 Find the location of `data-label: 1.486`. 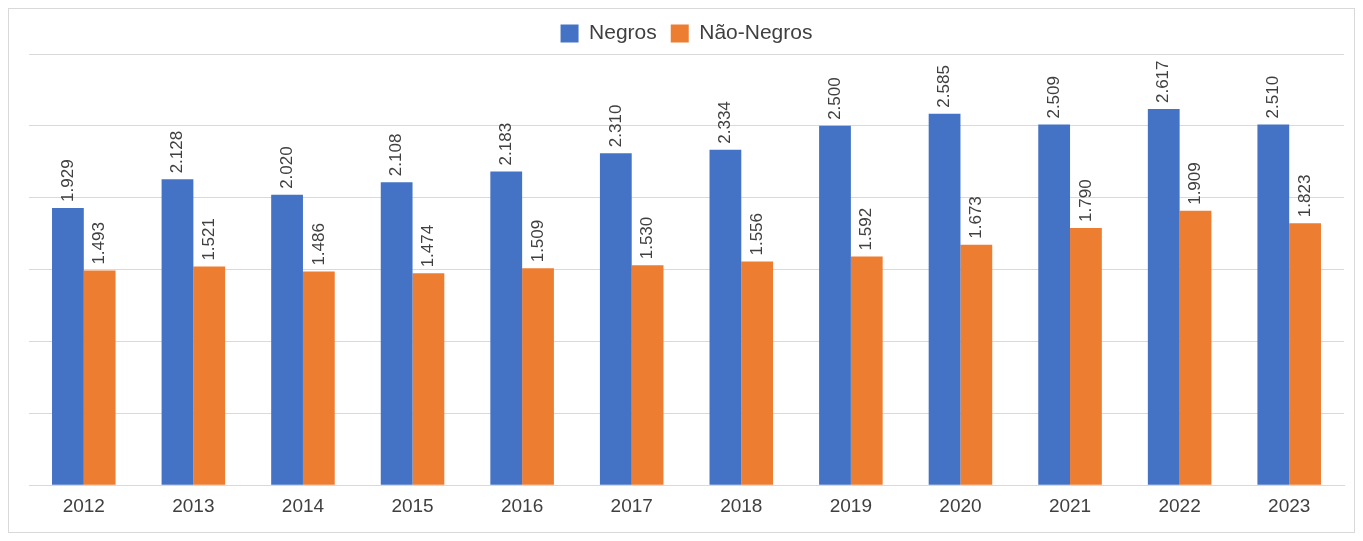

data-label: 1.486 is located at coordinates (318, 244).